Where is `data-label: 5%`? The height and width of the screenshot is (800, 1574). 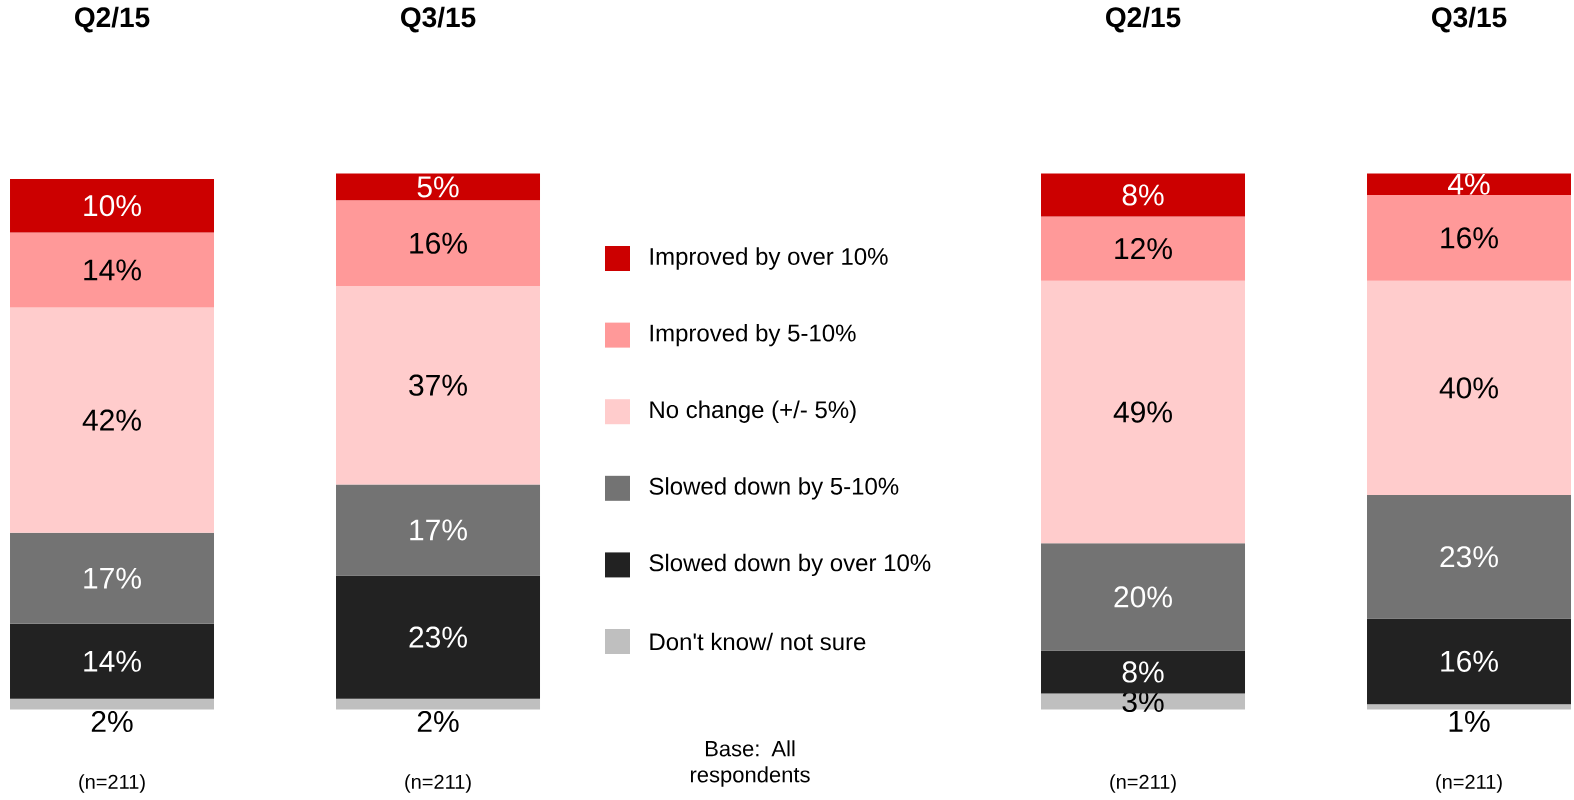
data-label: 5% is located at coordinates (438, 187).